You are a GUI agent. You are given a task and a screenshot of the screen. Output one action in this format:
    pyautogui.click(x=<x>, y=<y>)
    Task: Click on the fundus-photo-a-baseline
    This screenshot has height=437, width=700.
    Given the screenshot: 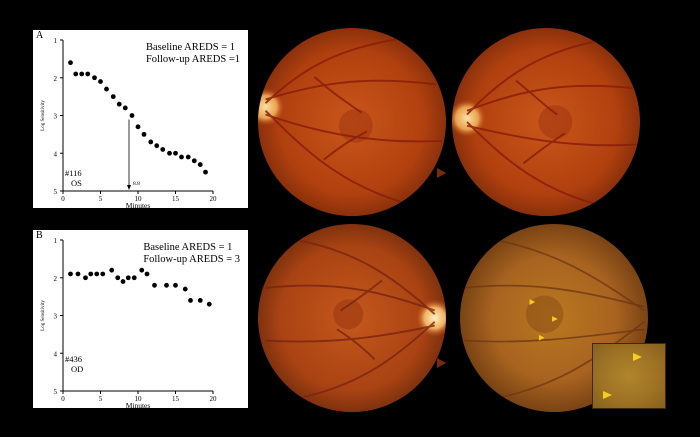 What is the action you would take?
    pyautogui.click(x=352, y=122)
    